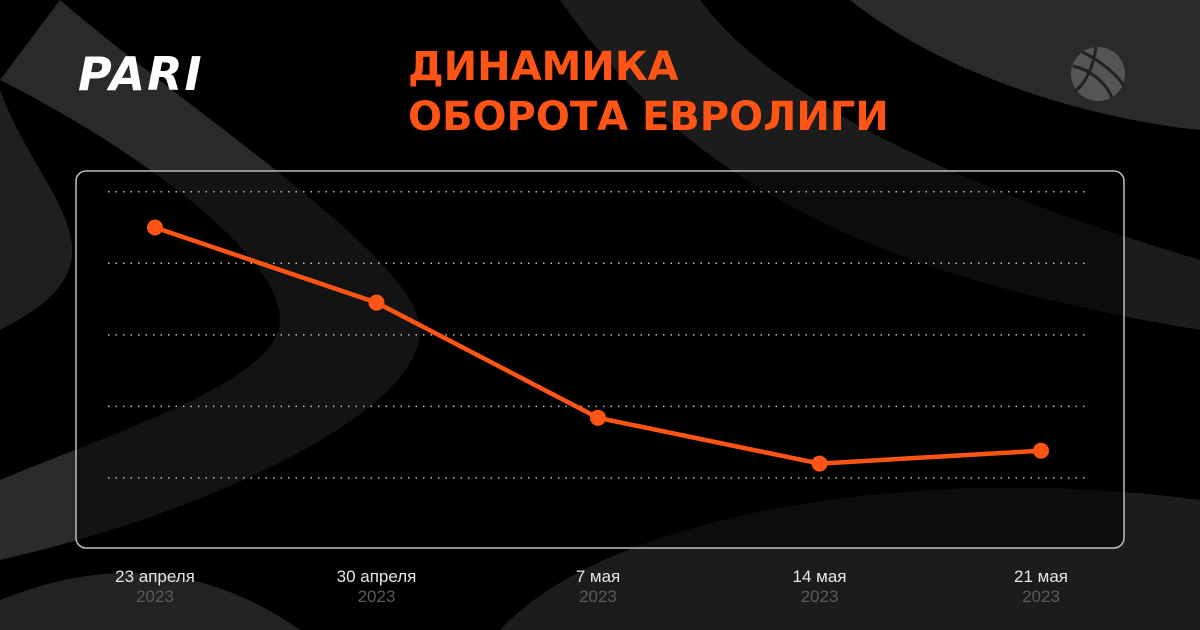  Describe the element at coordinates (543, 67) in the screenshot. I see `chart-title: ДИНАМИКА` at that location.